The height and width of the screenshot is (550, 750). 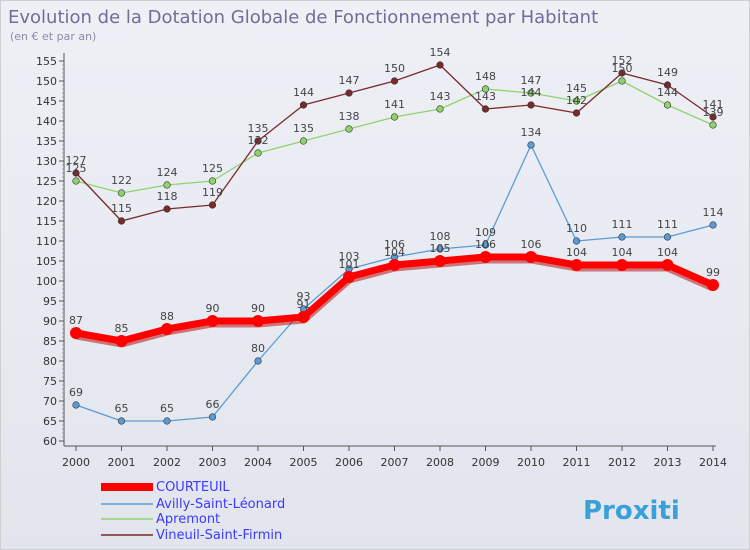 What do you see at coordinates (122, 328) in the screenshot?
I see `data-label-courteuil: 85` at bounding box center [122, 328].